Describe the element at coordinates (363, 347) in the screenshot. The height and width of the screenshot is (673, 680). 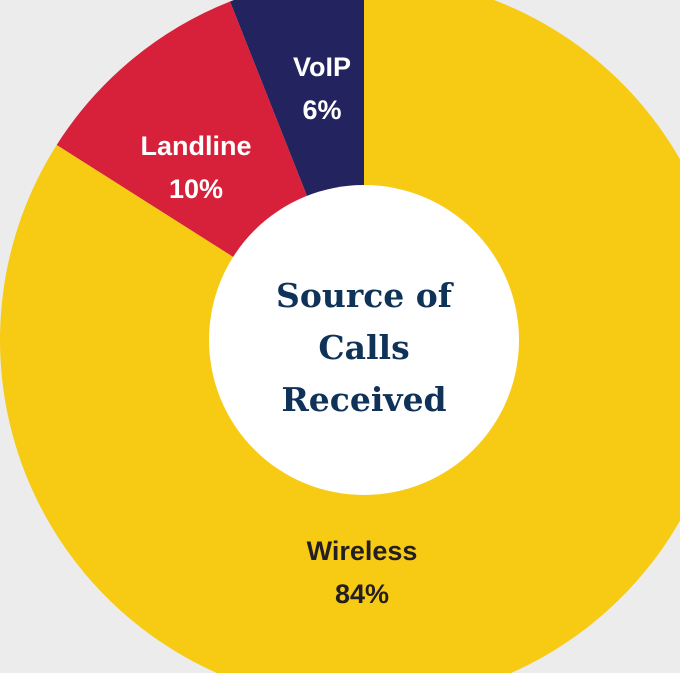
I see `center-title-line-2: Calls` at that location.